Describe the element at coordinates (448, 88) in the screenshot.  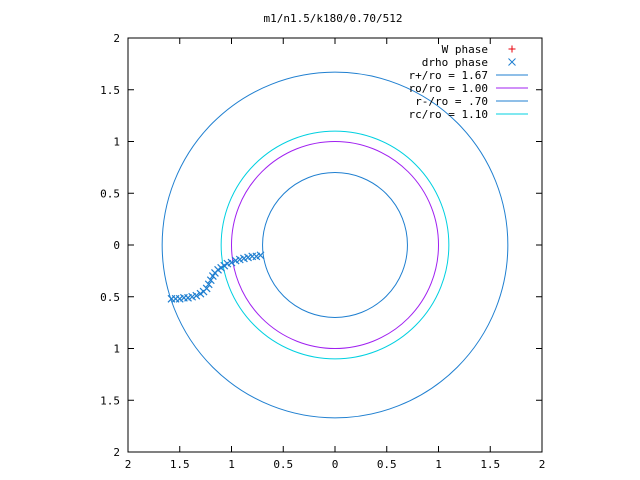
I see `legend-label: ro/ro = 1.00` at that location.